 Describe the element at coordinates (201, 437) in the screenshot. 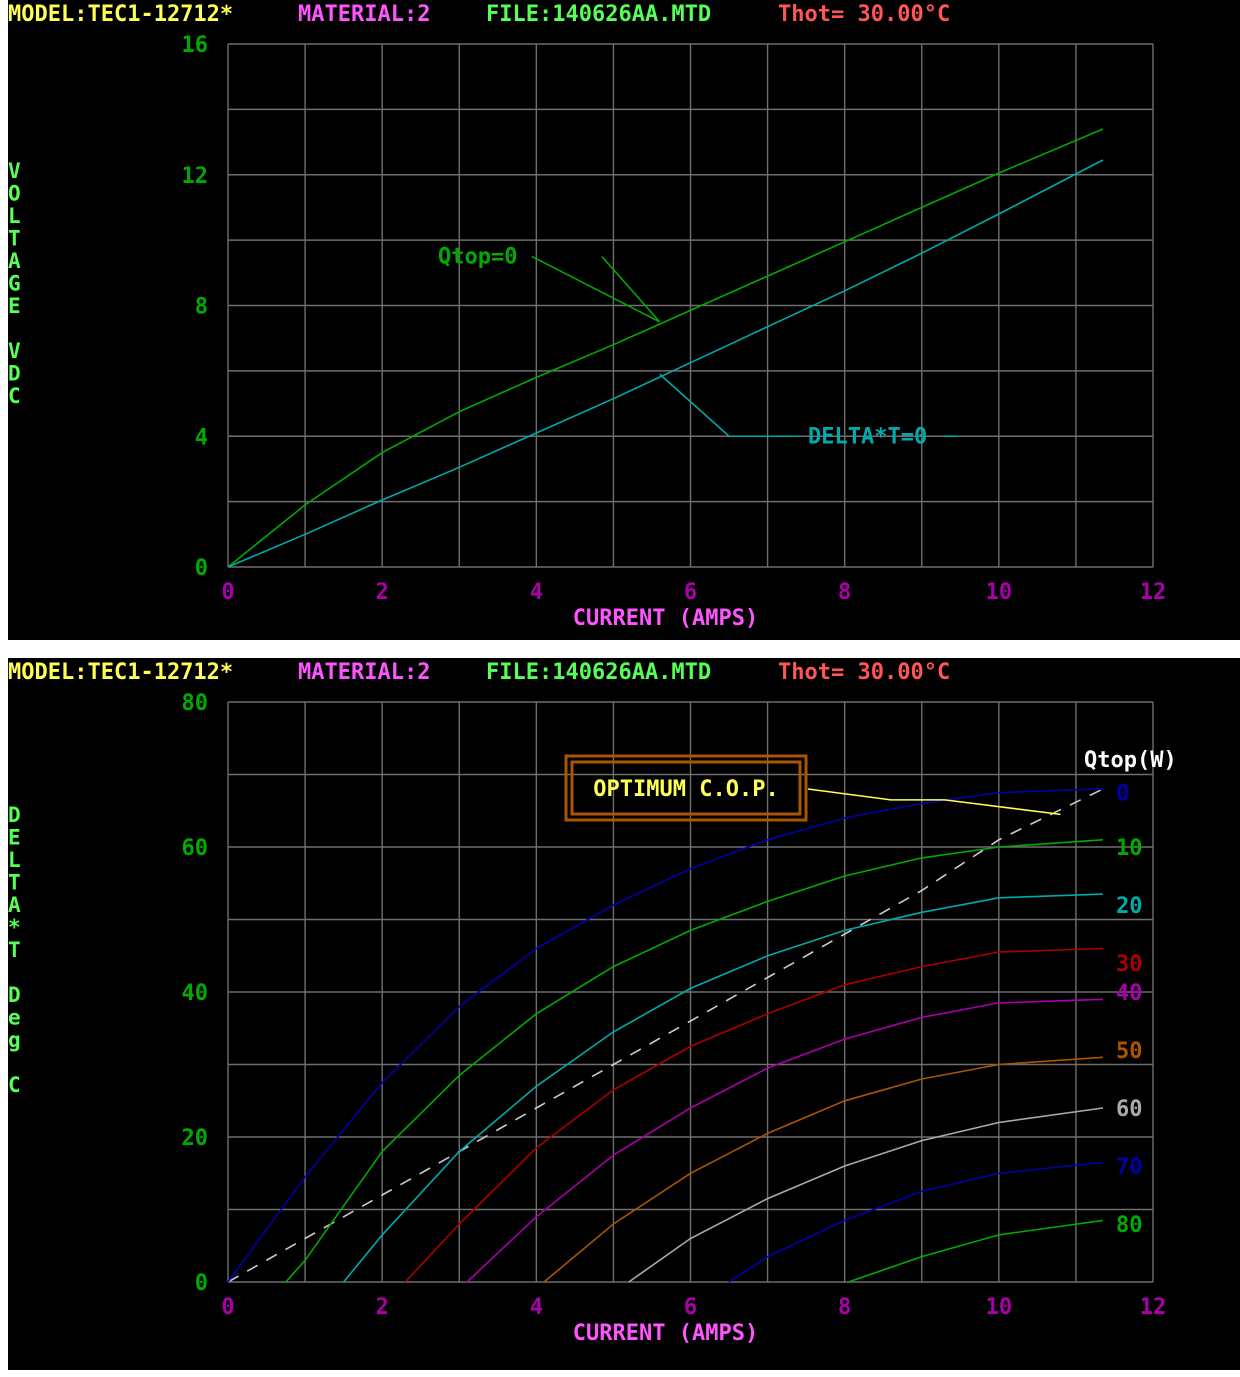

I see `y-tick-label: 4` at that location.